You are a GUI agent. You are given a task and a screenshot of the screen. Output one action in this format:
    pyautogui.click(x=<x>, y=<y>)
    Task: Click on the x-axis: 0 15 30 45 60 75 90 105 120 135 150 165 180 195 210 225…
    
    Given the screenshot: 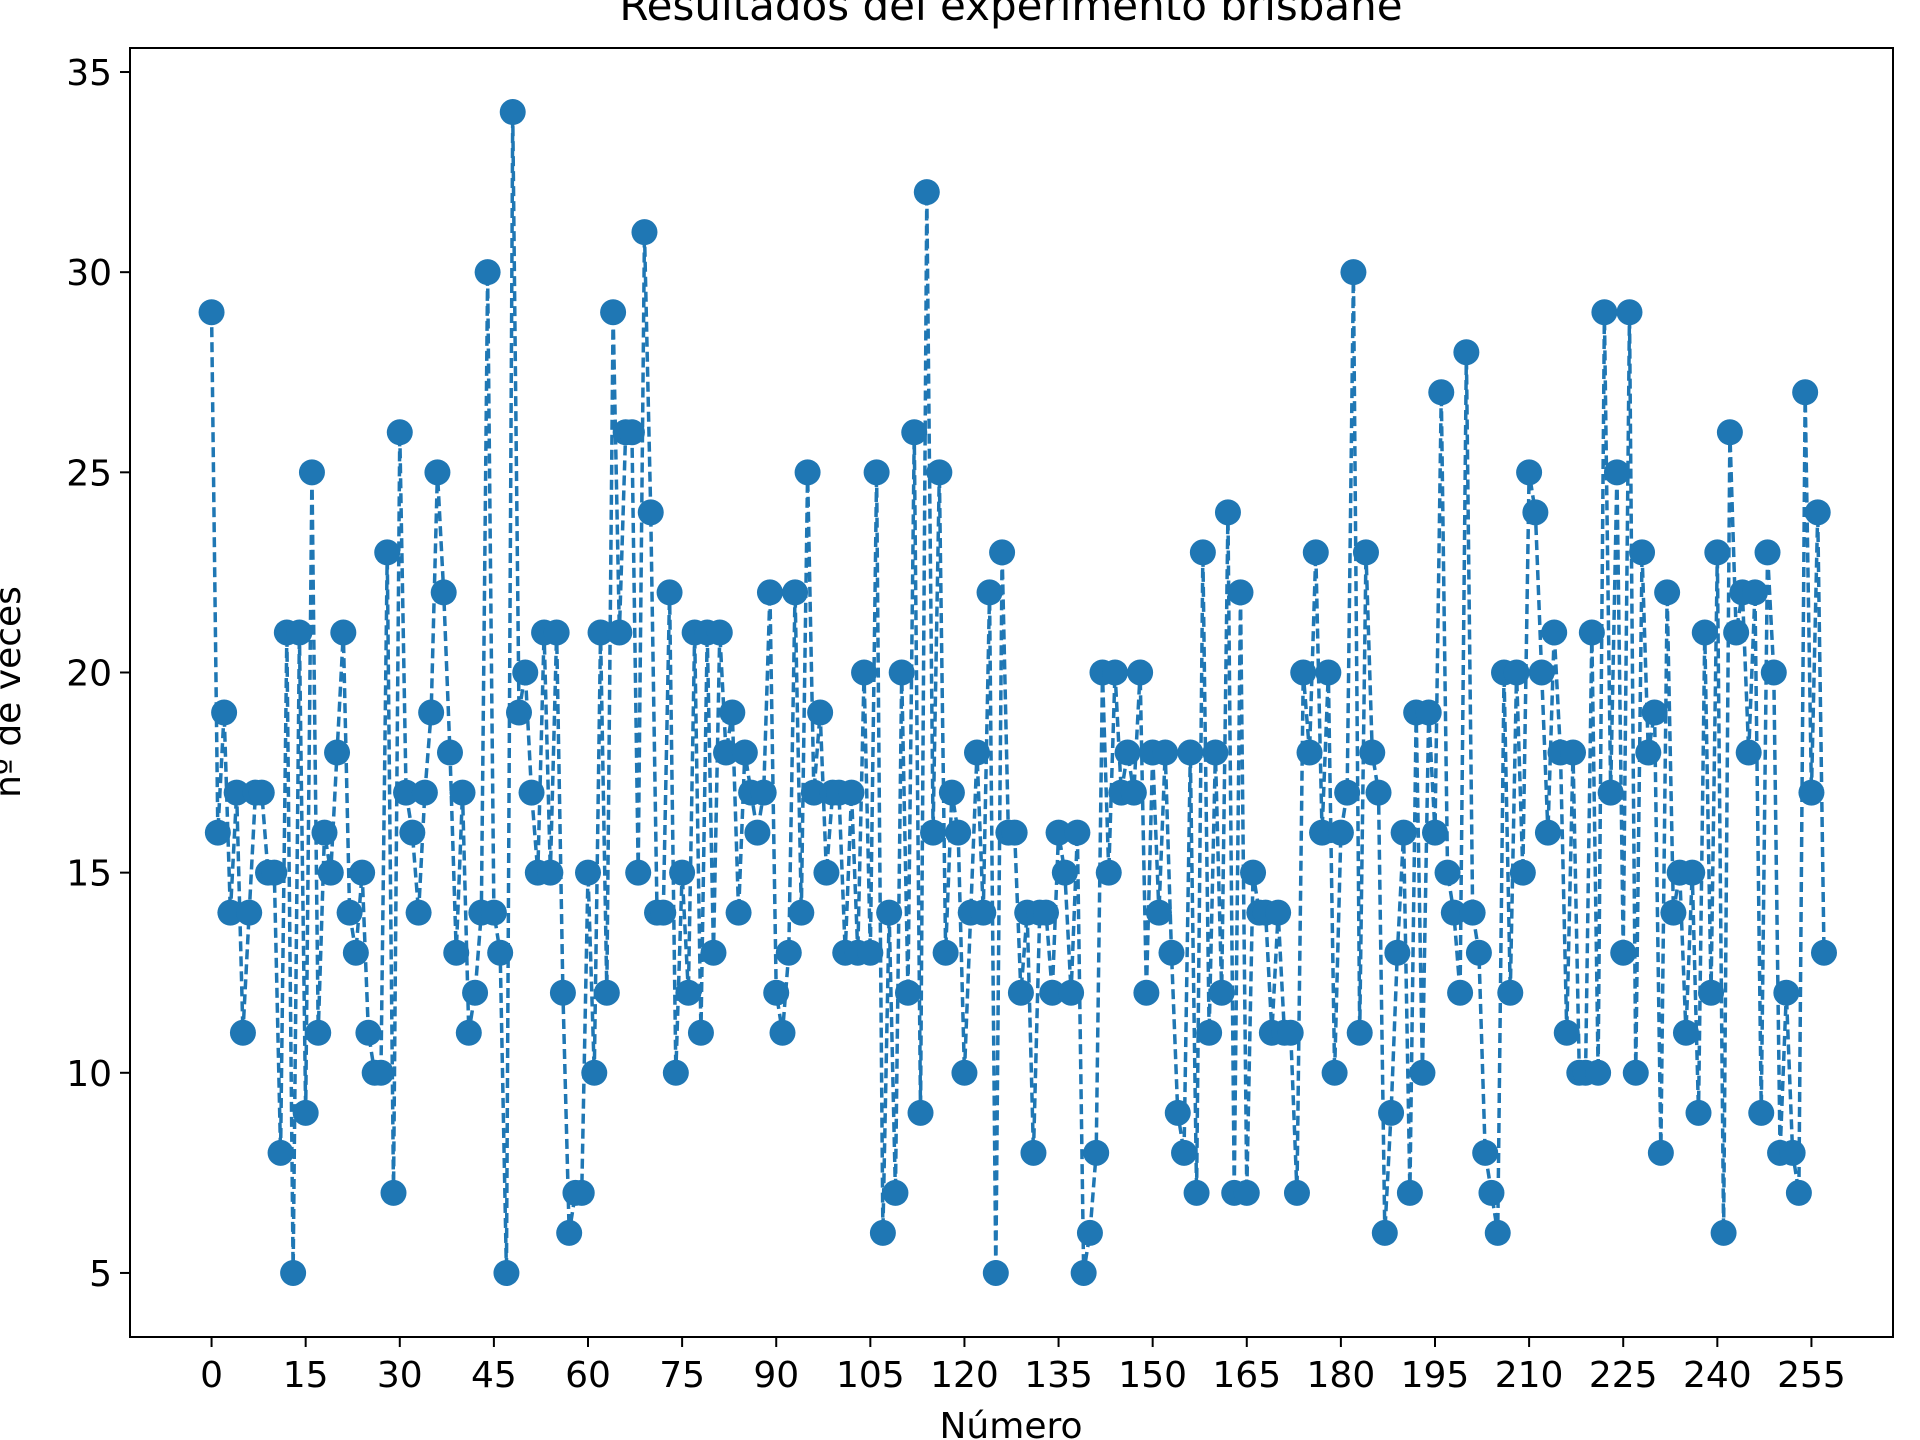 What is the action you would take?
    pyautogui.click(x=1023, y=1366)
    